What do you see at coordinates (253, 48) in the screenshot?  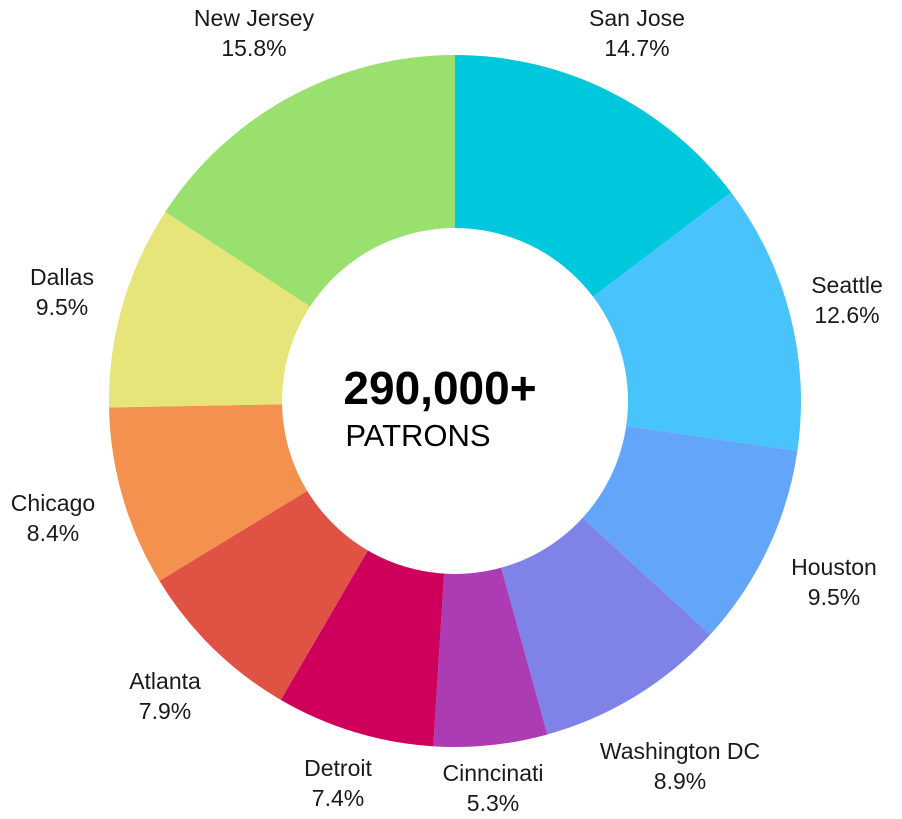 I see `slice-label-value: 15.8%` at bounding box center [253, 48].